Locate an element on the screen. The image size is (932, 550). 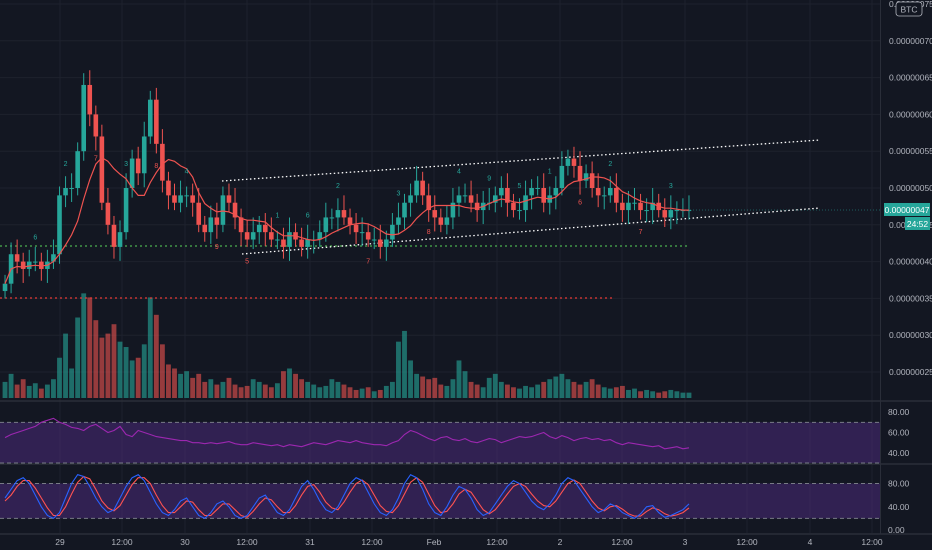
time-tick-label: 4 is located at coordinates (810, 542).